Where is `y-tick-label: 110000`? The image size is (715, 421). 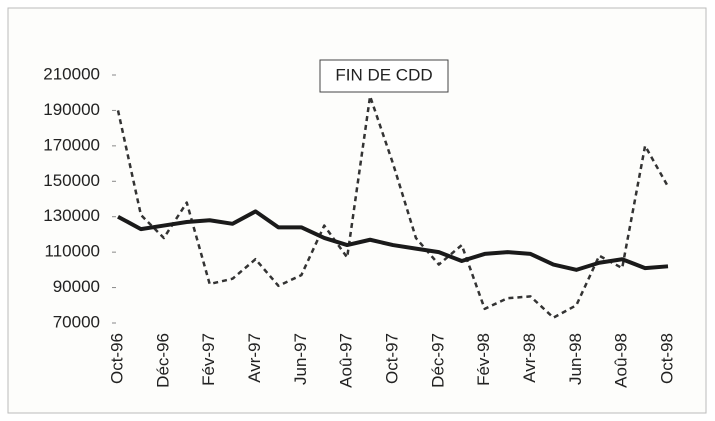
y-tick-label: 110000 is located at coordinates (72, 251).